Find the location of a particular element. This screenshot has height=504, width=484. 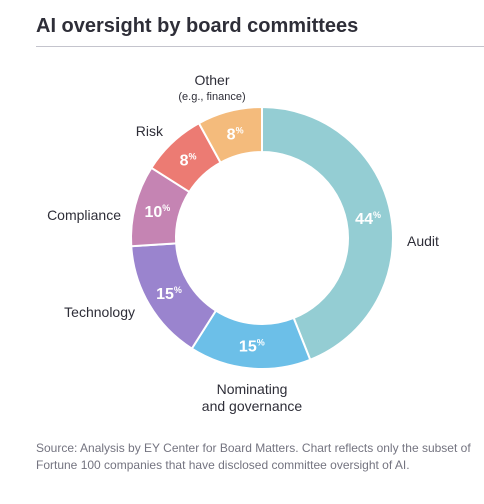

category-sublabel-nominating: and governance is located at coordinates (252, 406).